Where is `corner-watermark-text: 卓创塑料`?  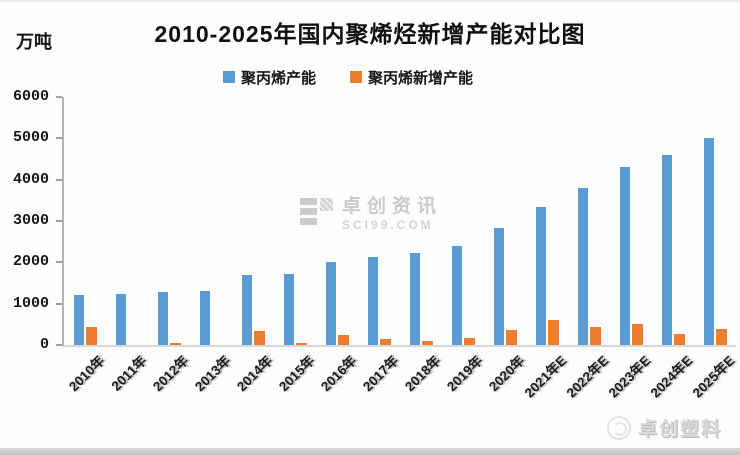 corner-watermark-text: 卓创塑料 is located at coordinates (679, 429).